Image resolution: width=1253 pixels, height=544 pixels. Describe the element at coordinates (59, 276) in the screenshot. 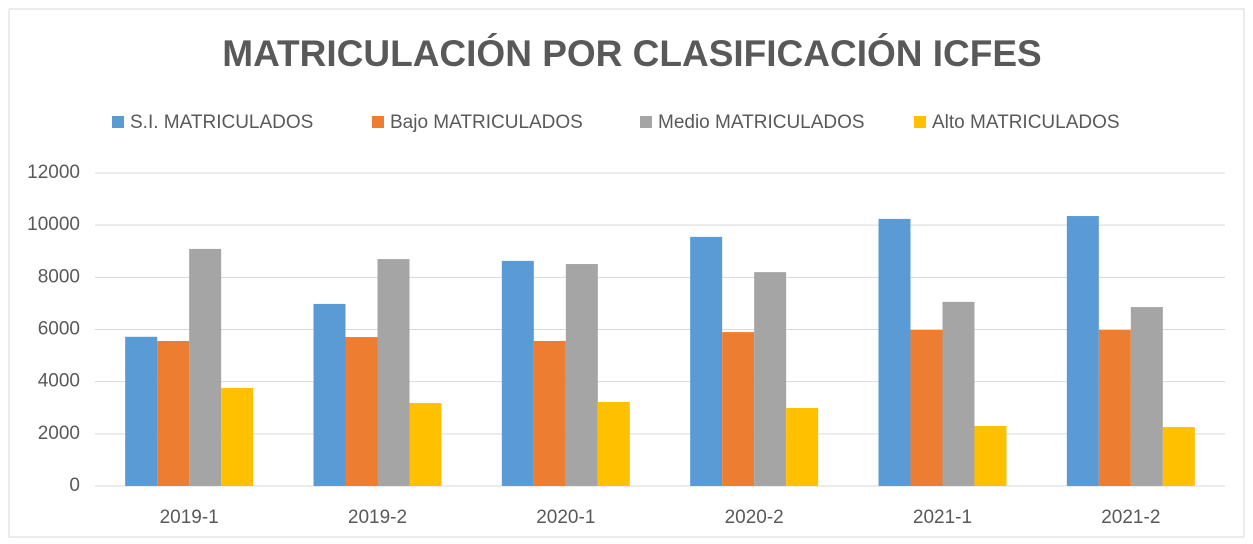

I see `y-tick-label: 8000` at that location.